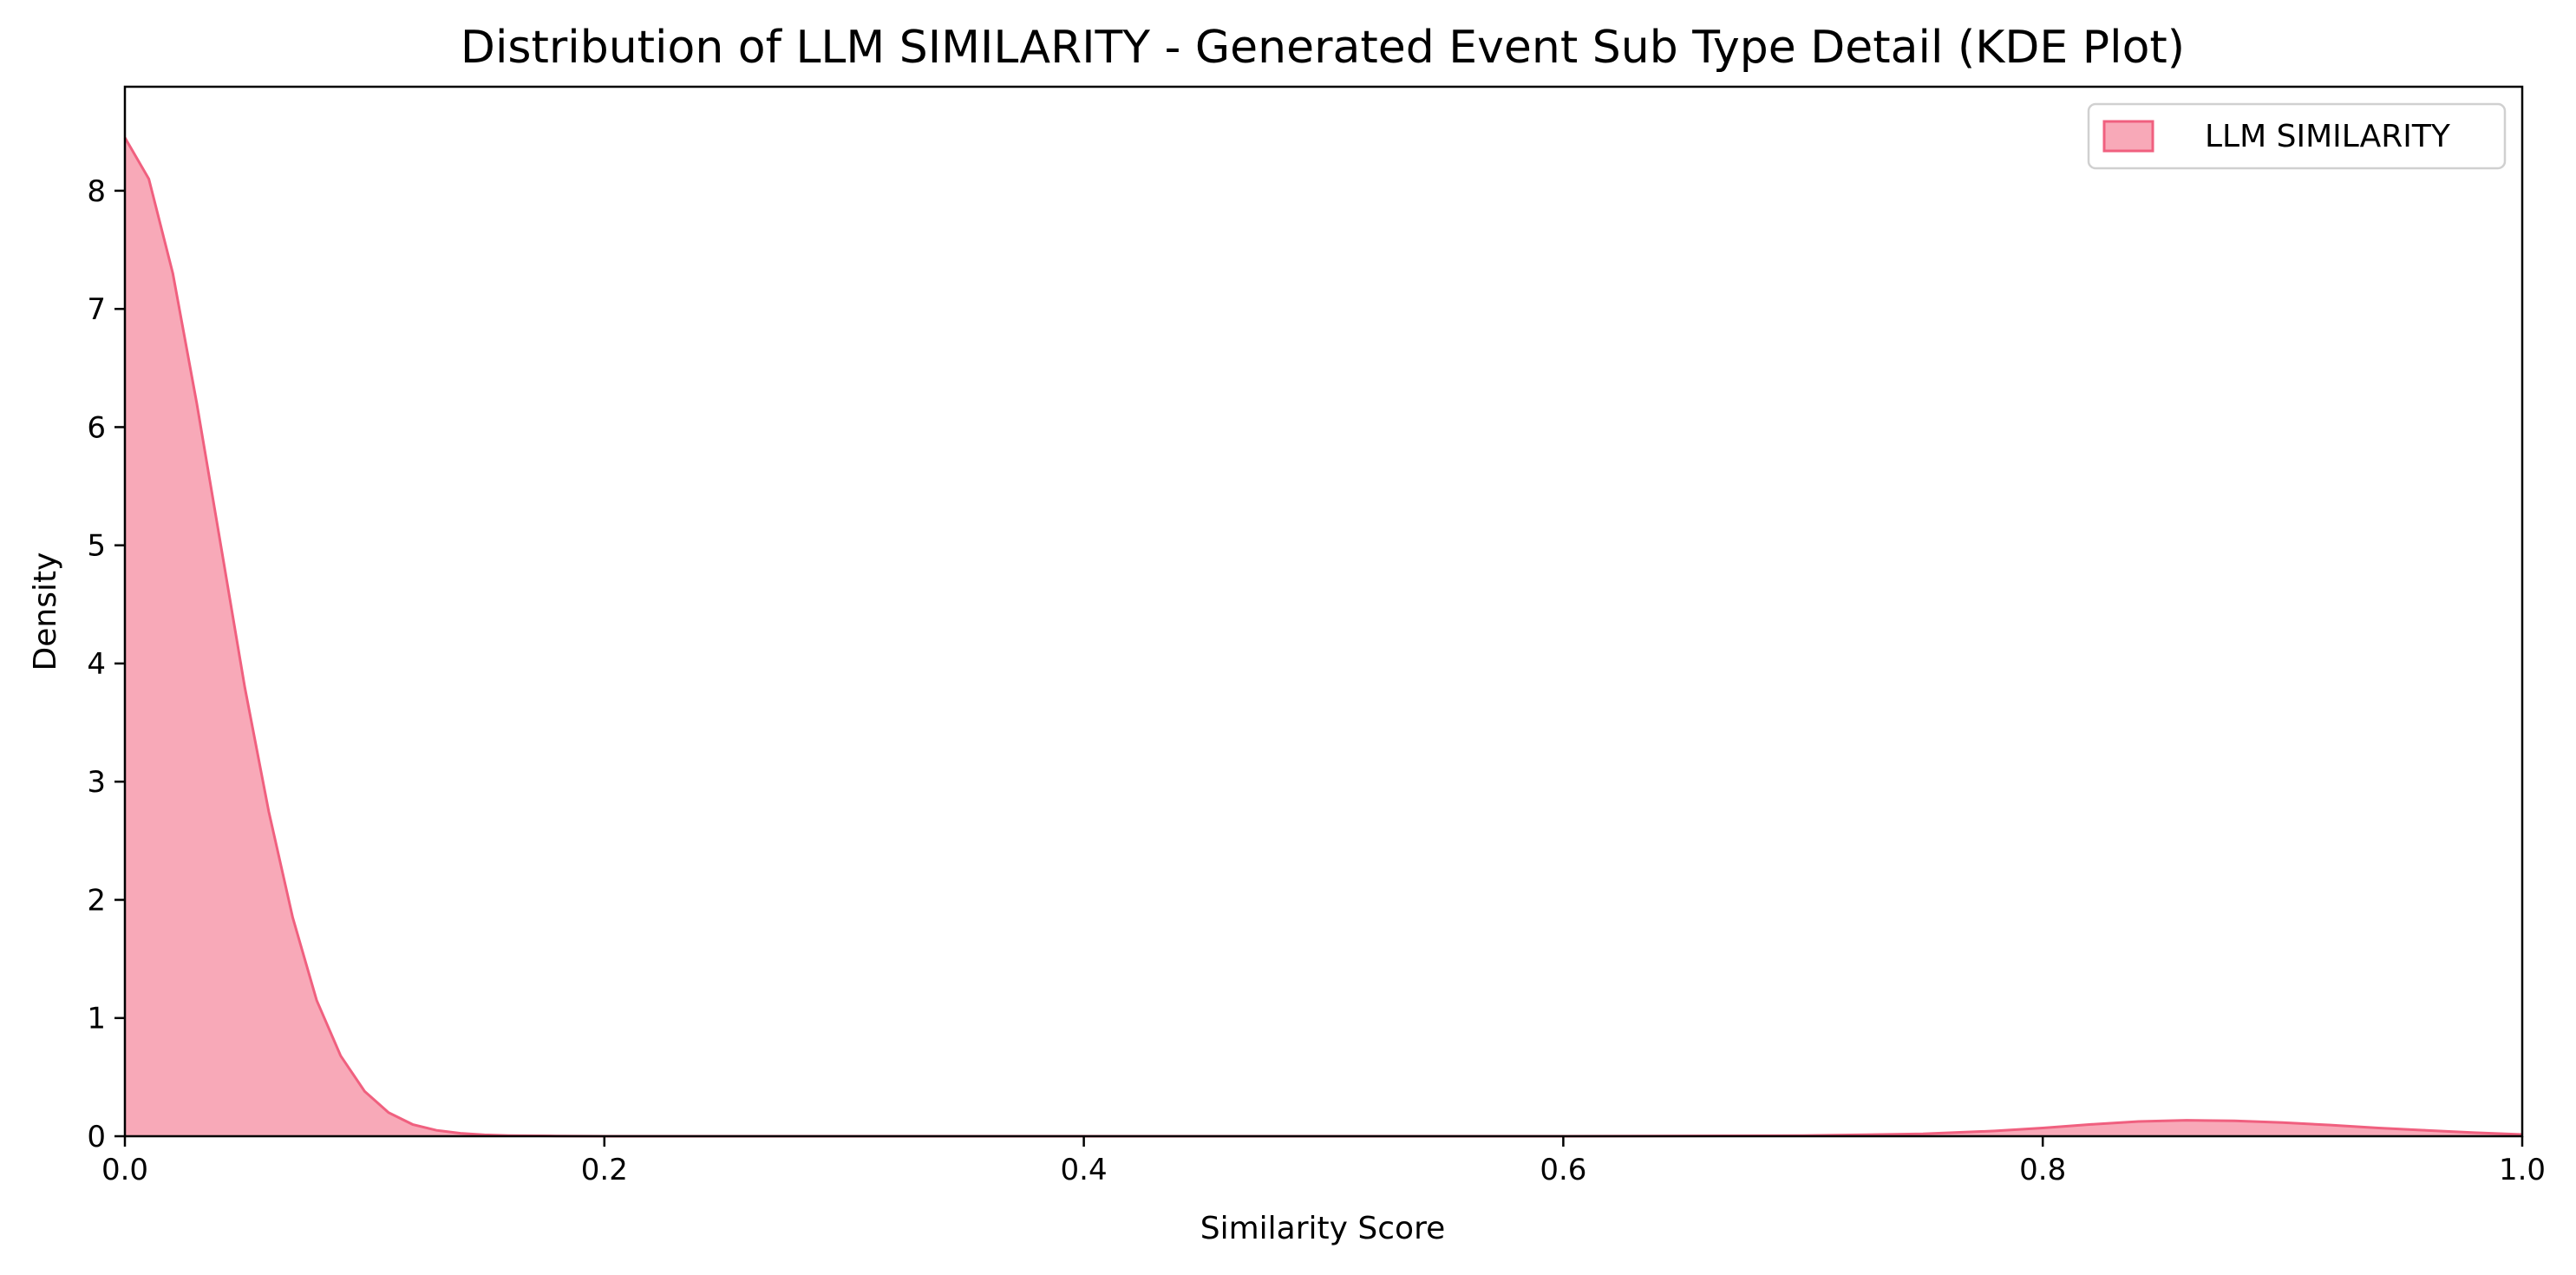 The width and height of the screenshot is (2576, 1275). I want to click on y-tick-label: 2, so click(96, 900).